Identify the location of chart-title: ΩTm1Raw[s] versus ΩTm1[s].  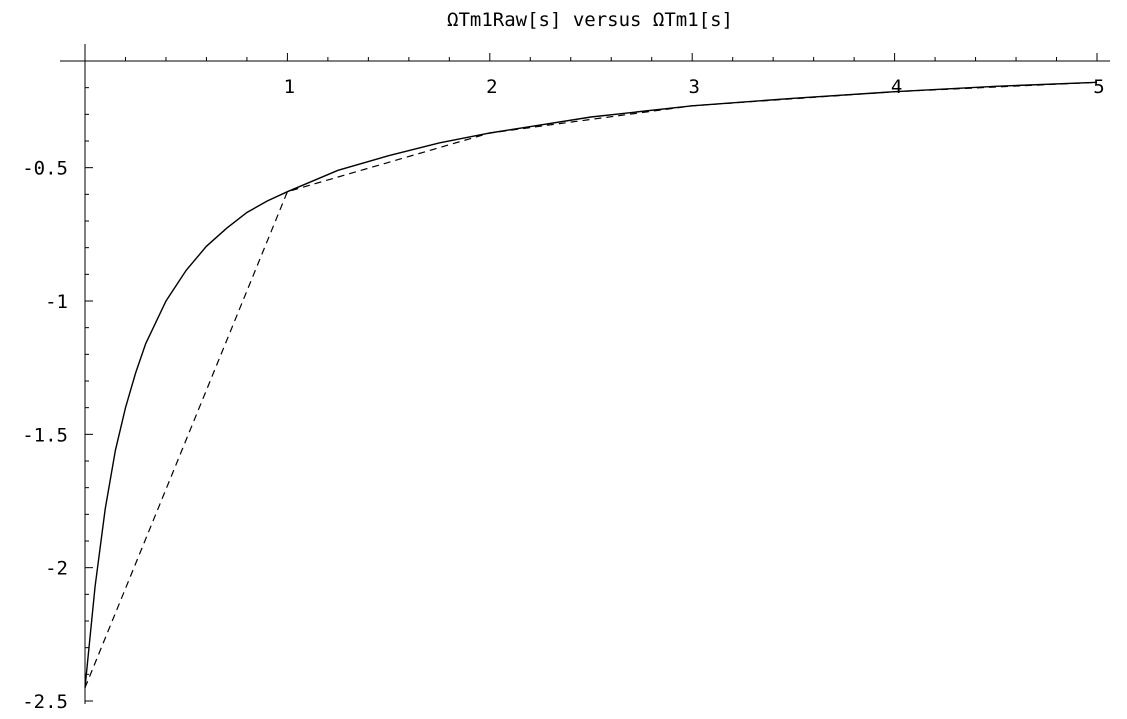
(590, 20).